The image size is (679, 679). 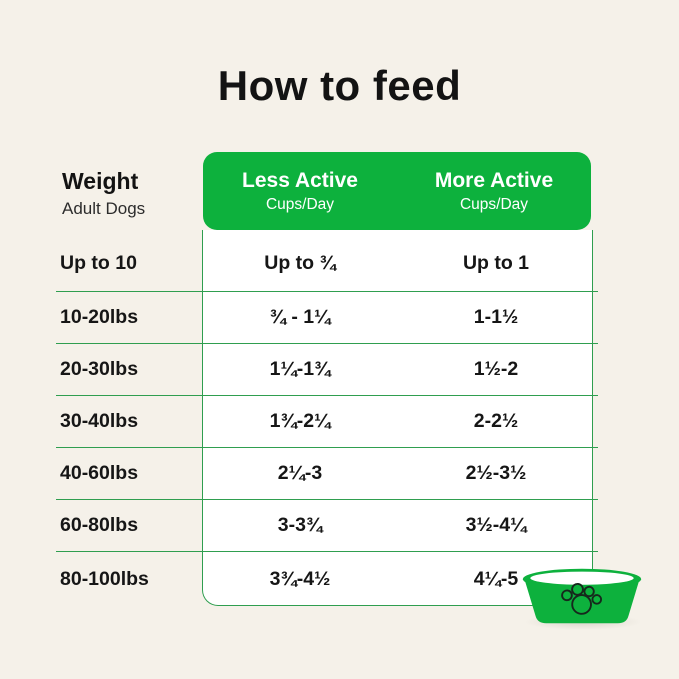 I want to click on more-active-value: 4¼-5, so click(x=496, y=578).